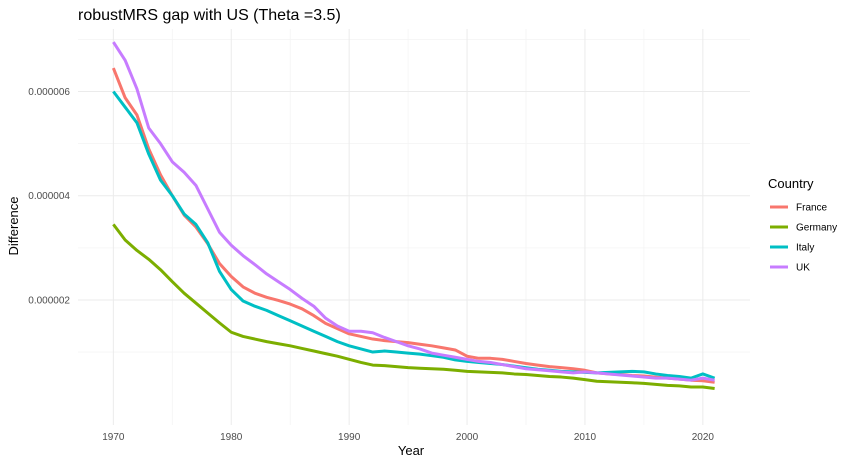 This screenshot has height=464, width=854. I want to click on legend-title: Country, so click(791, 183).